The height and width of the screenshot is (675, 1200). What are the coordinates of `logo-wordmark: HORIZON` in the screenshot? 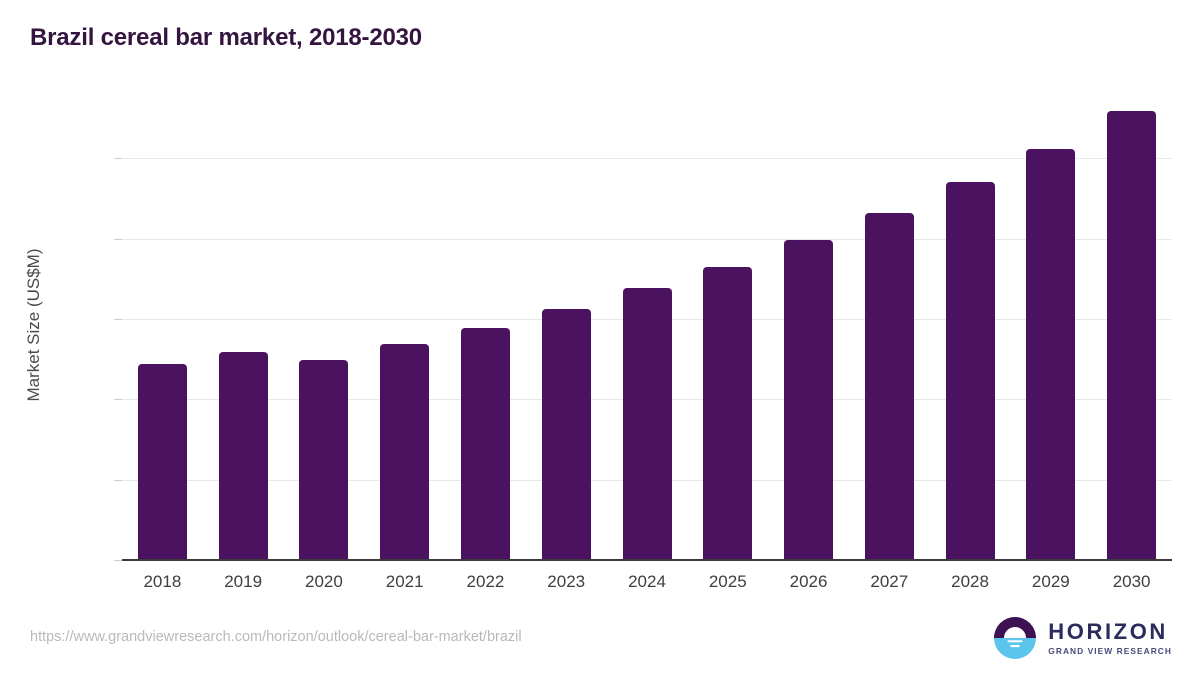 It's located at (1108, 631).